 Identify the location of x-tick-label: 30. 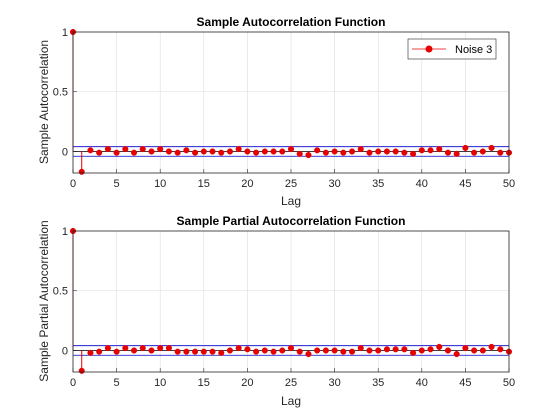
(334, 383).